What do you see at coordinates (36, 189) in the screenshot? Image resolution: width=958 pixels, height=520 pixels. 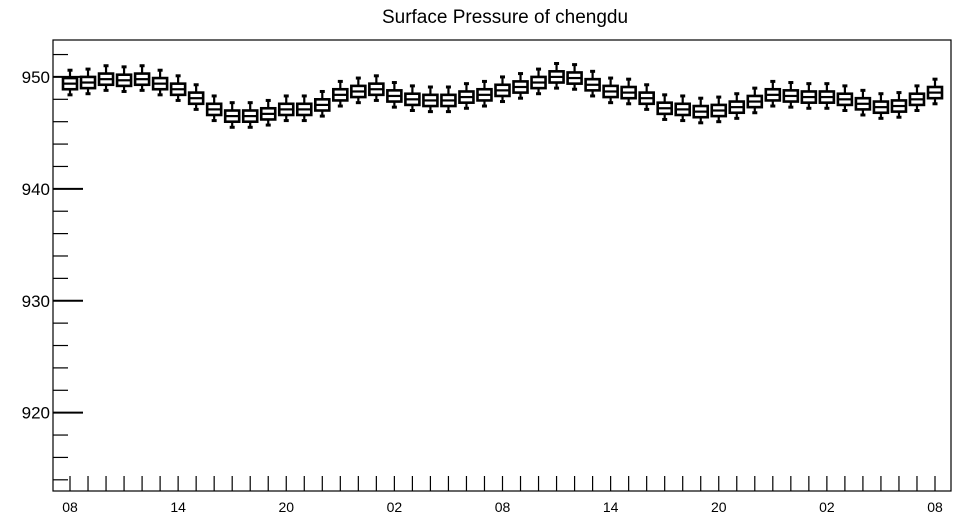 I see `y-tick-label: 940` at bounding box center [36, 189].